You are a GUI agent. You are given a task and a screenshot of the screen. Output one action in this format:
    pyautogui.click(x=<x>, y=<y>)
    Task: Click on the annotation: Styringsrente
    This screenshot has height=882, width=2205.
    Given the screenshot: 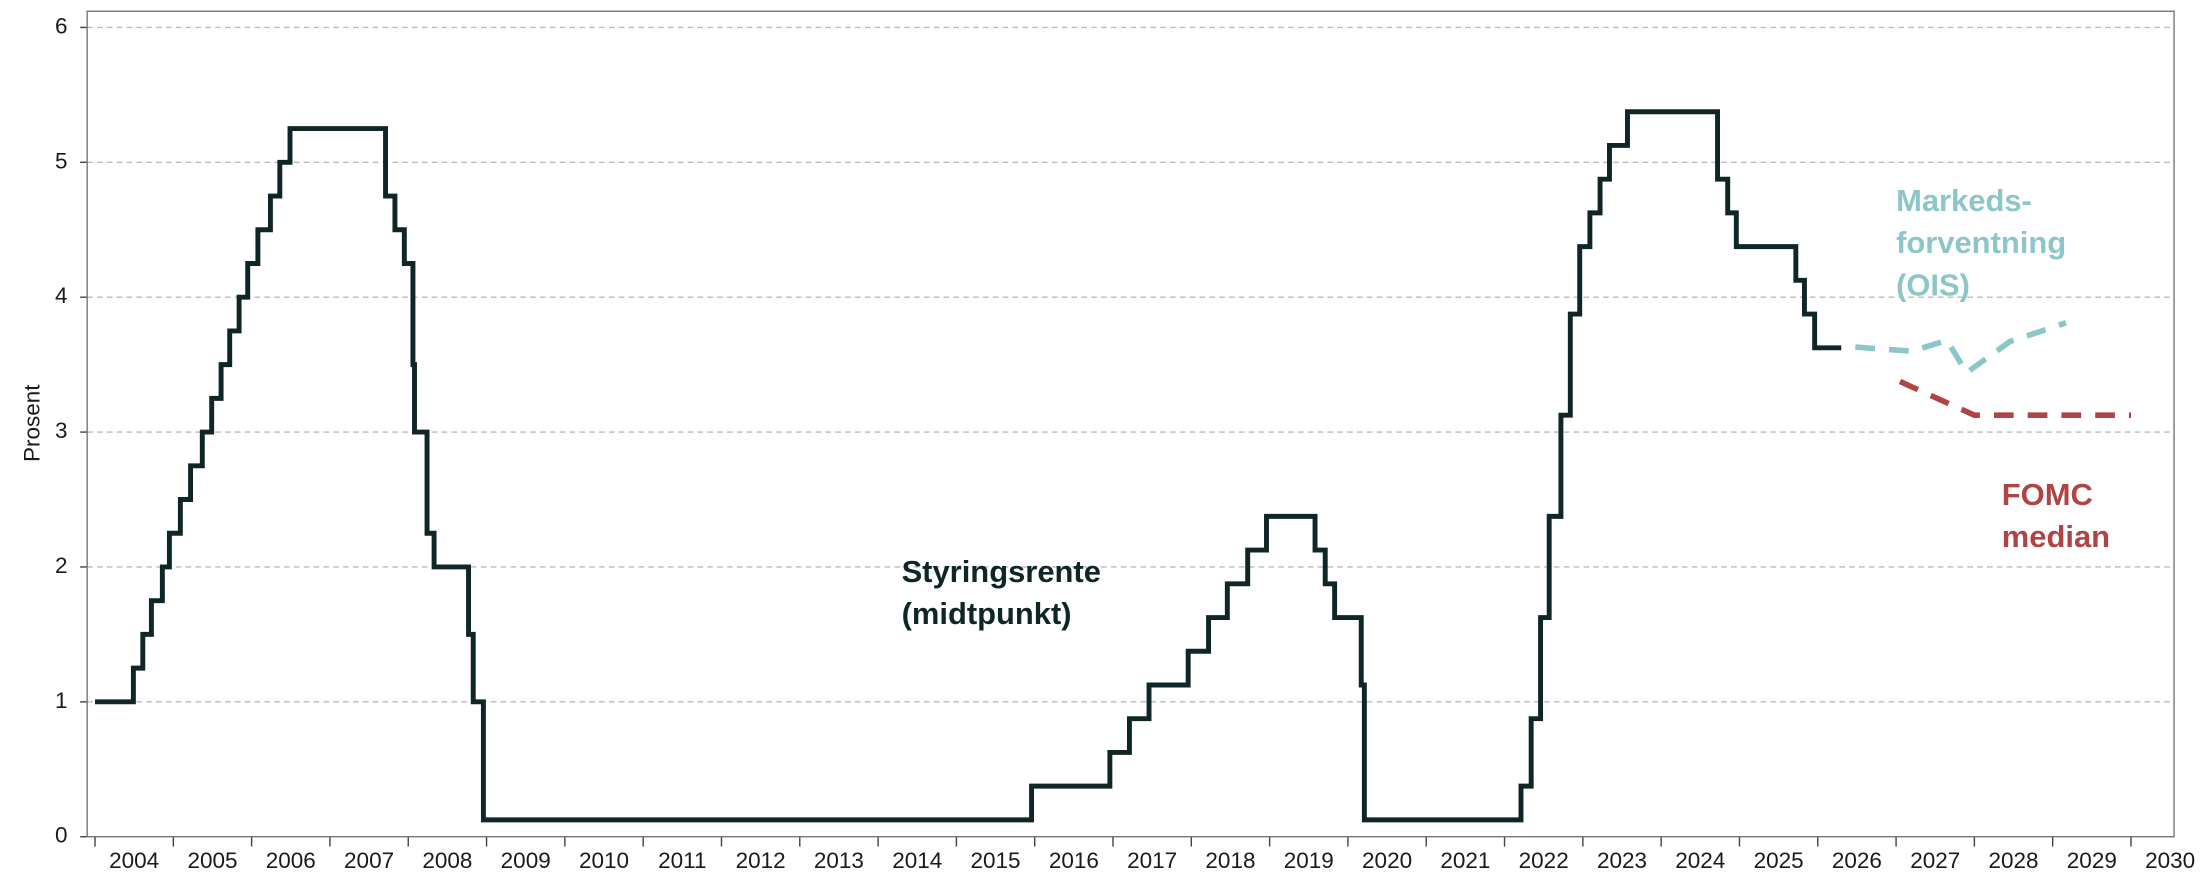 What is the action you would take?
    pyautogui.click(x=1001, y=571)
    